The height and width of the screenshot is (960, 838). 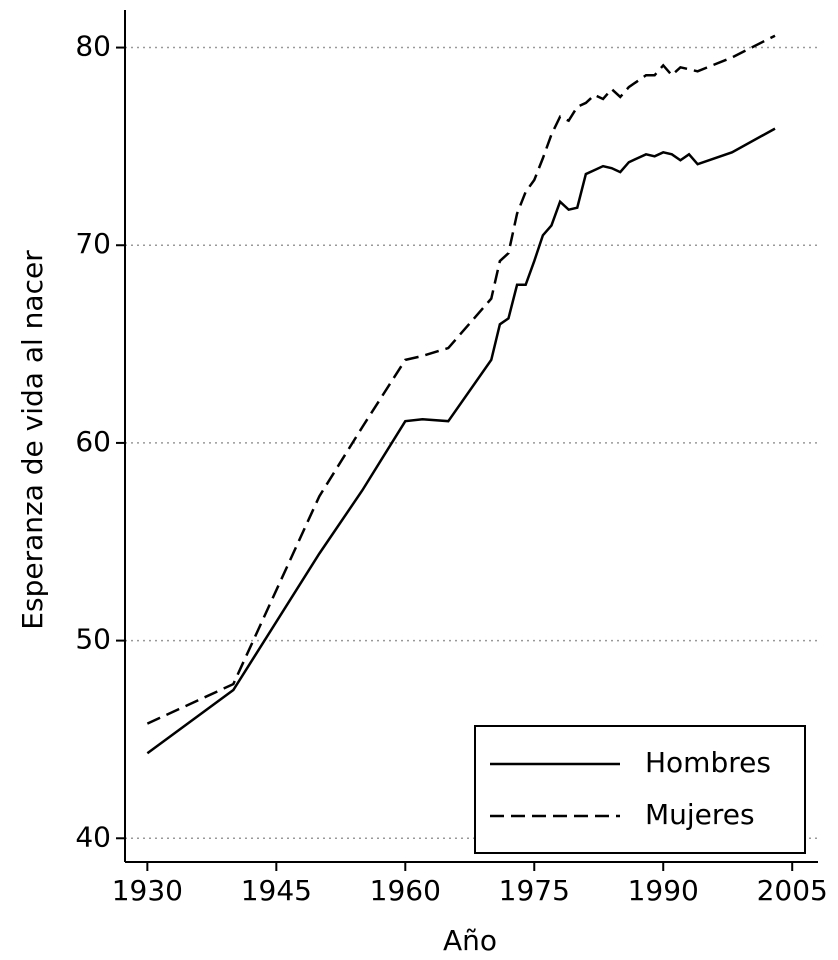 I want to click on x-axis-label: Año, so click(x=470, y=940).